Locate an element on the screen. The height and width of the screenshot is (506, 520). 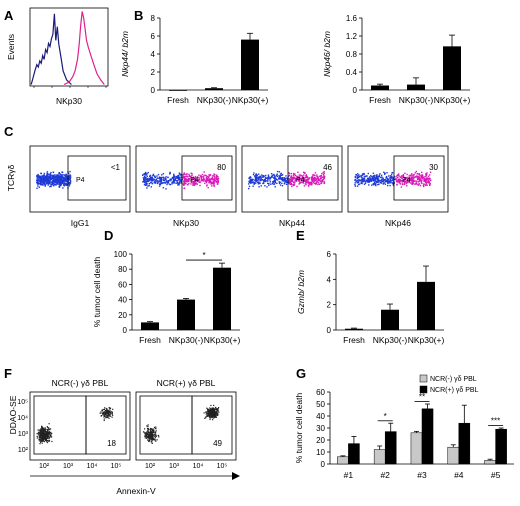
bar-NKp30(+) is located at coordinates (426, 305).